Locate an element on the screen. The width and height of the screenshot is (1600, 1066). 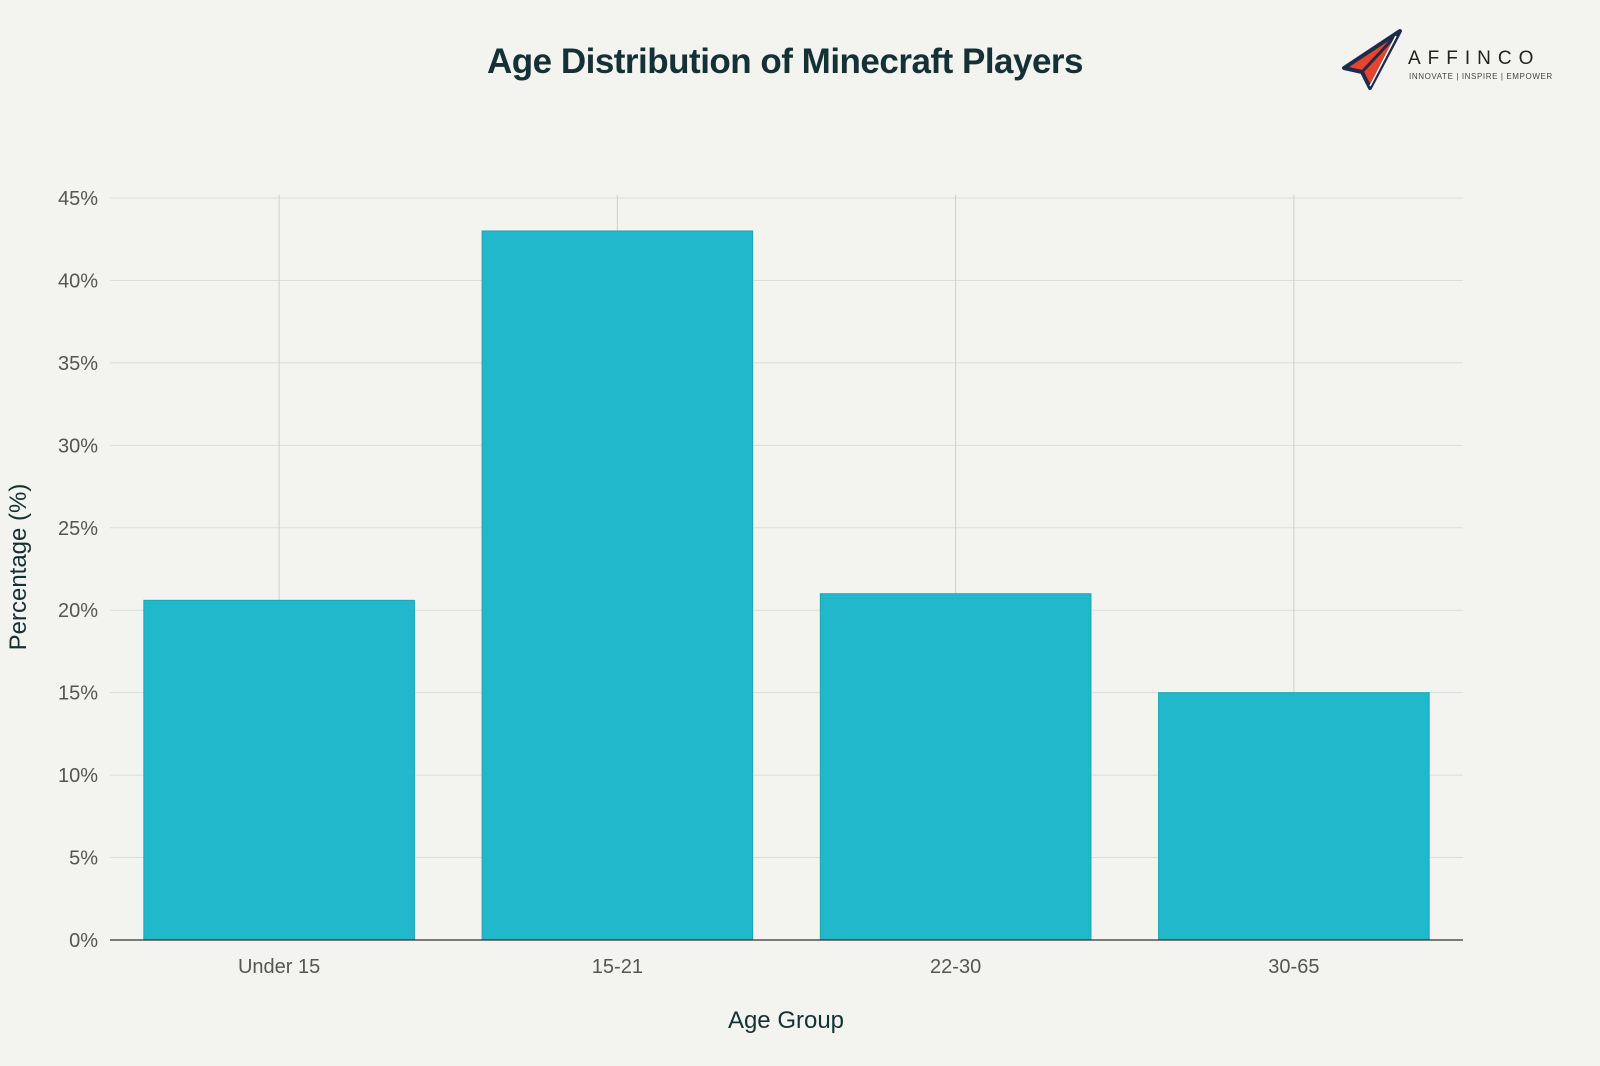
y-tick-label: 25% is located at coordinates (78, 529).